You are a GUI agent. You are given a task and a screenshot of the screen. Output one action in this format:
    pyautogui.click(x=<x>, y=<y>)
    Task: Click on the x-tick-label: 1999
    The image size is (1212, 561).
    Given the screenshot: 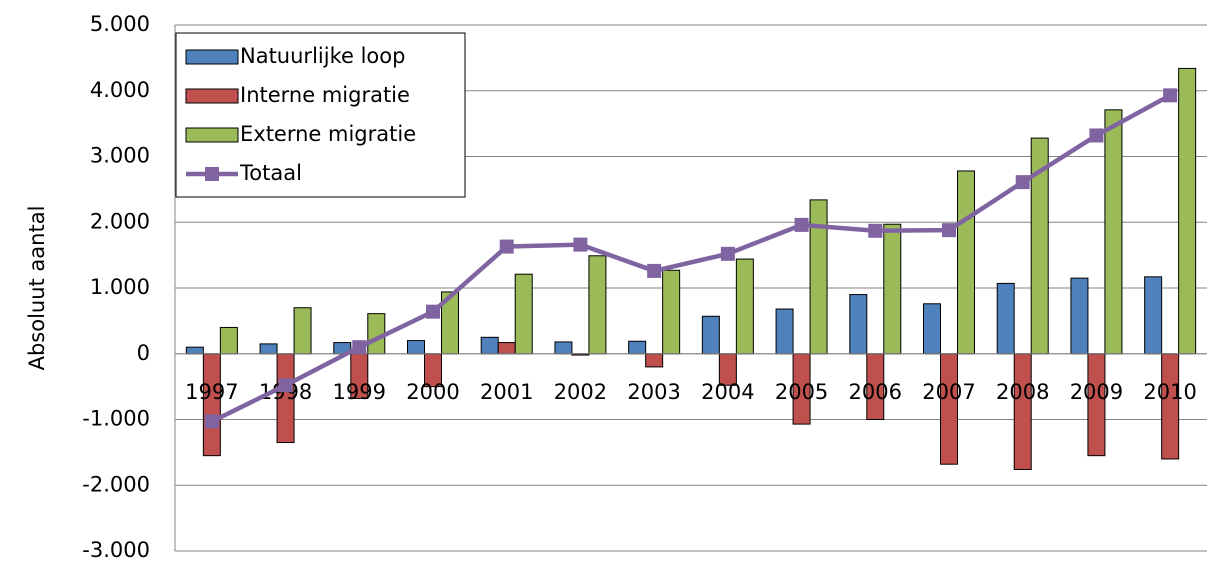 What is the action you would take?
    pyautogui.click(x=359, y=392)
    